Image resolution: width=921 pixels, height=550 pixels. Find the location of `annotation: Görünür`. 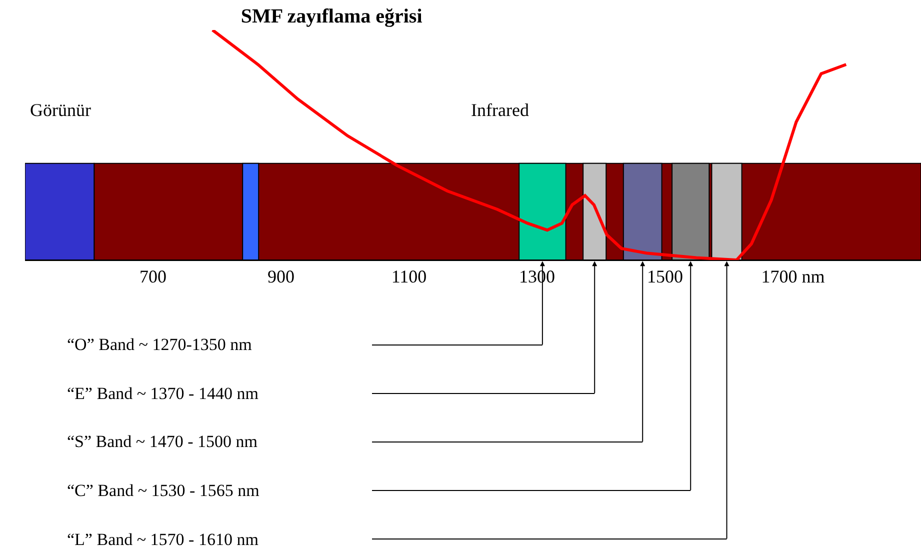

annotation: Görünür is located at coordinates (60, 110).